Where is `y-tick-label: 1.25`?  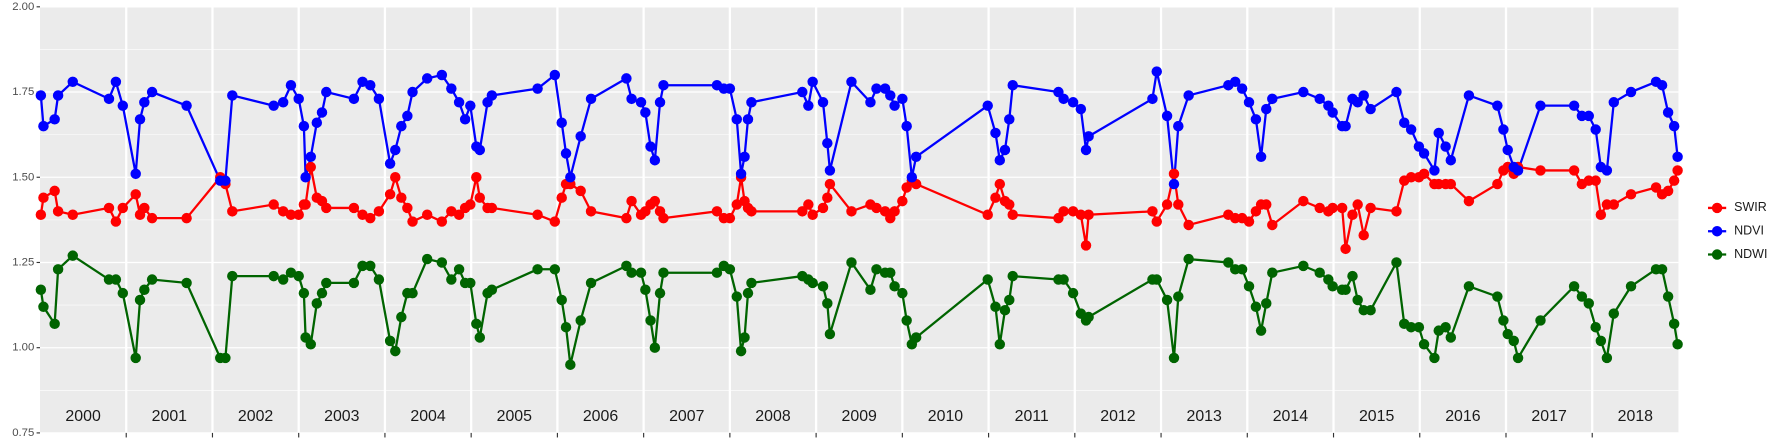 y-tick-label: 1.25 is located at coordinates (23, 262).